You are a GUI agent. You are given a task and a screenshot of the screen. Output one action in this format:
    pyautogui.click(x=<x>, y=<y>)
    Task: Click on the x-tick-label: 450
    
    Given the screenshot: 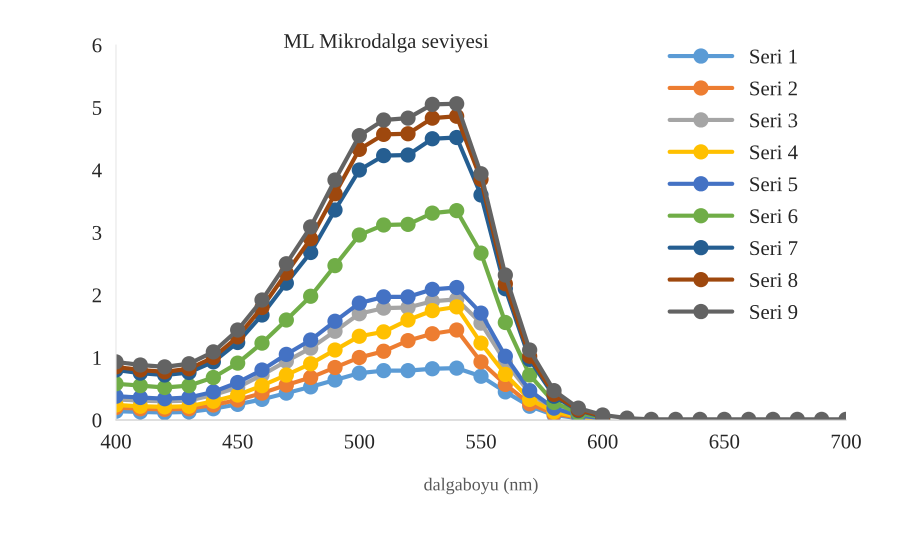 What is the action you would take?
    pyautogui.click(x=237, y=441)
    